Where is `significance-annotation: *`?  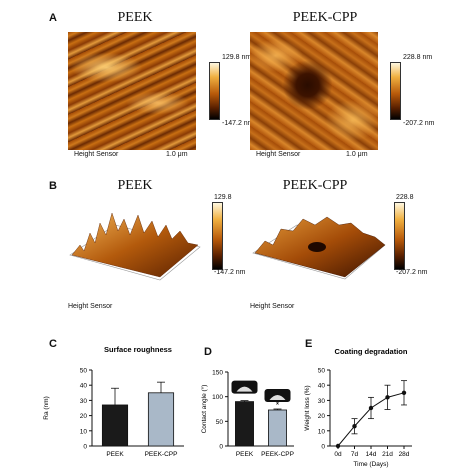 significance-annotation: * is located at coordinates (278, 405).